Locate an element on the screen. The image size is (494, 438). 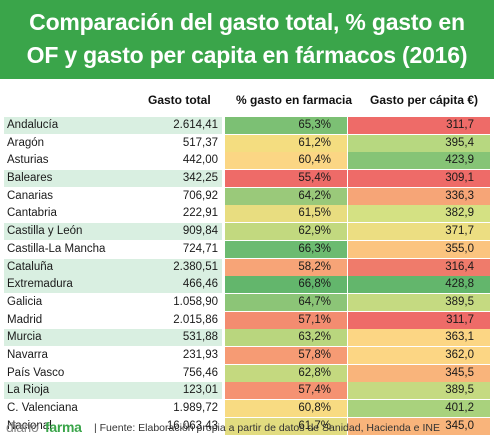
pct-gasto-farmacia-value: 62,9% is located at coordinates (286, 232).